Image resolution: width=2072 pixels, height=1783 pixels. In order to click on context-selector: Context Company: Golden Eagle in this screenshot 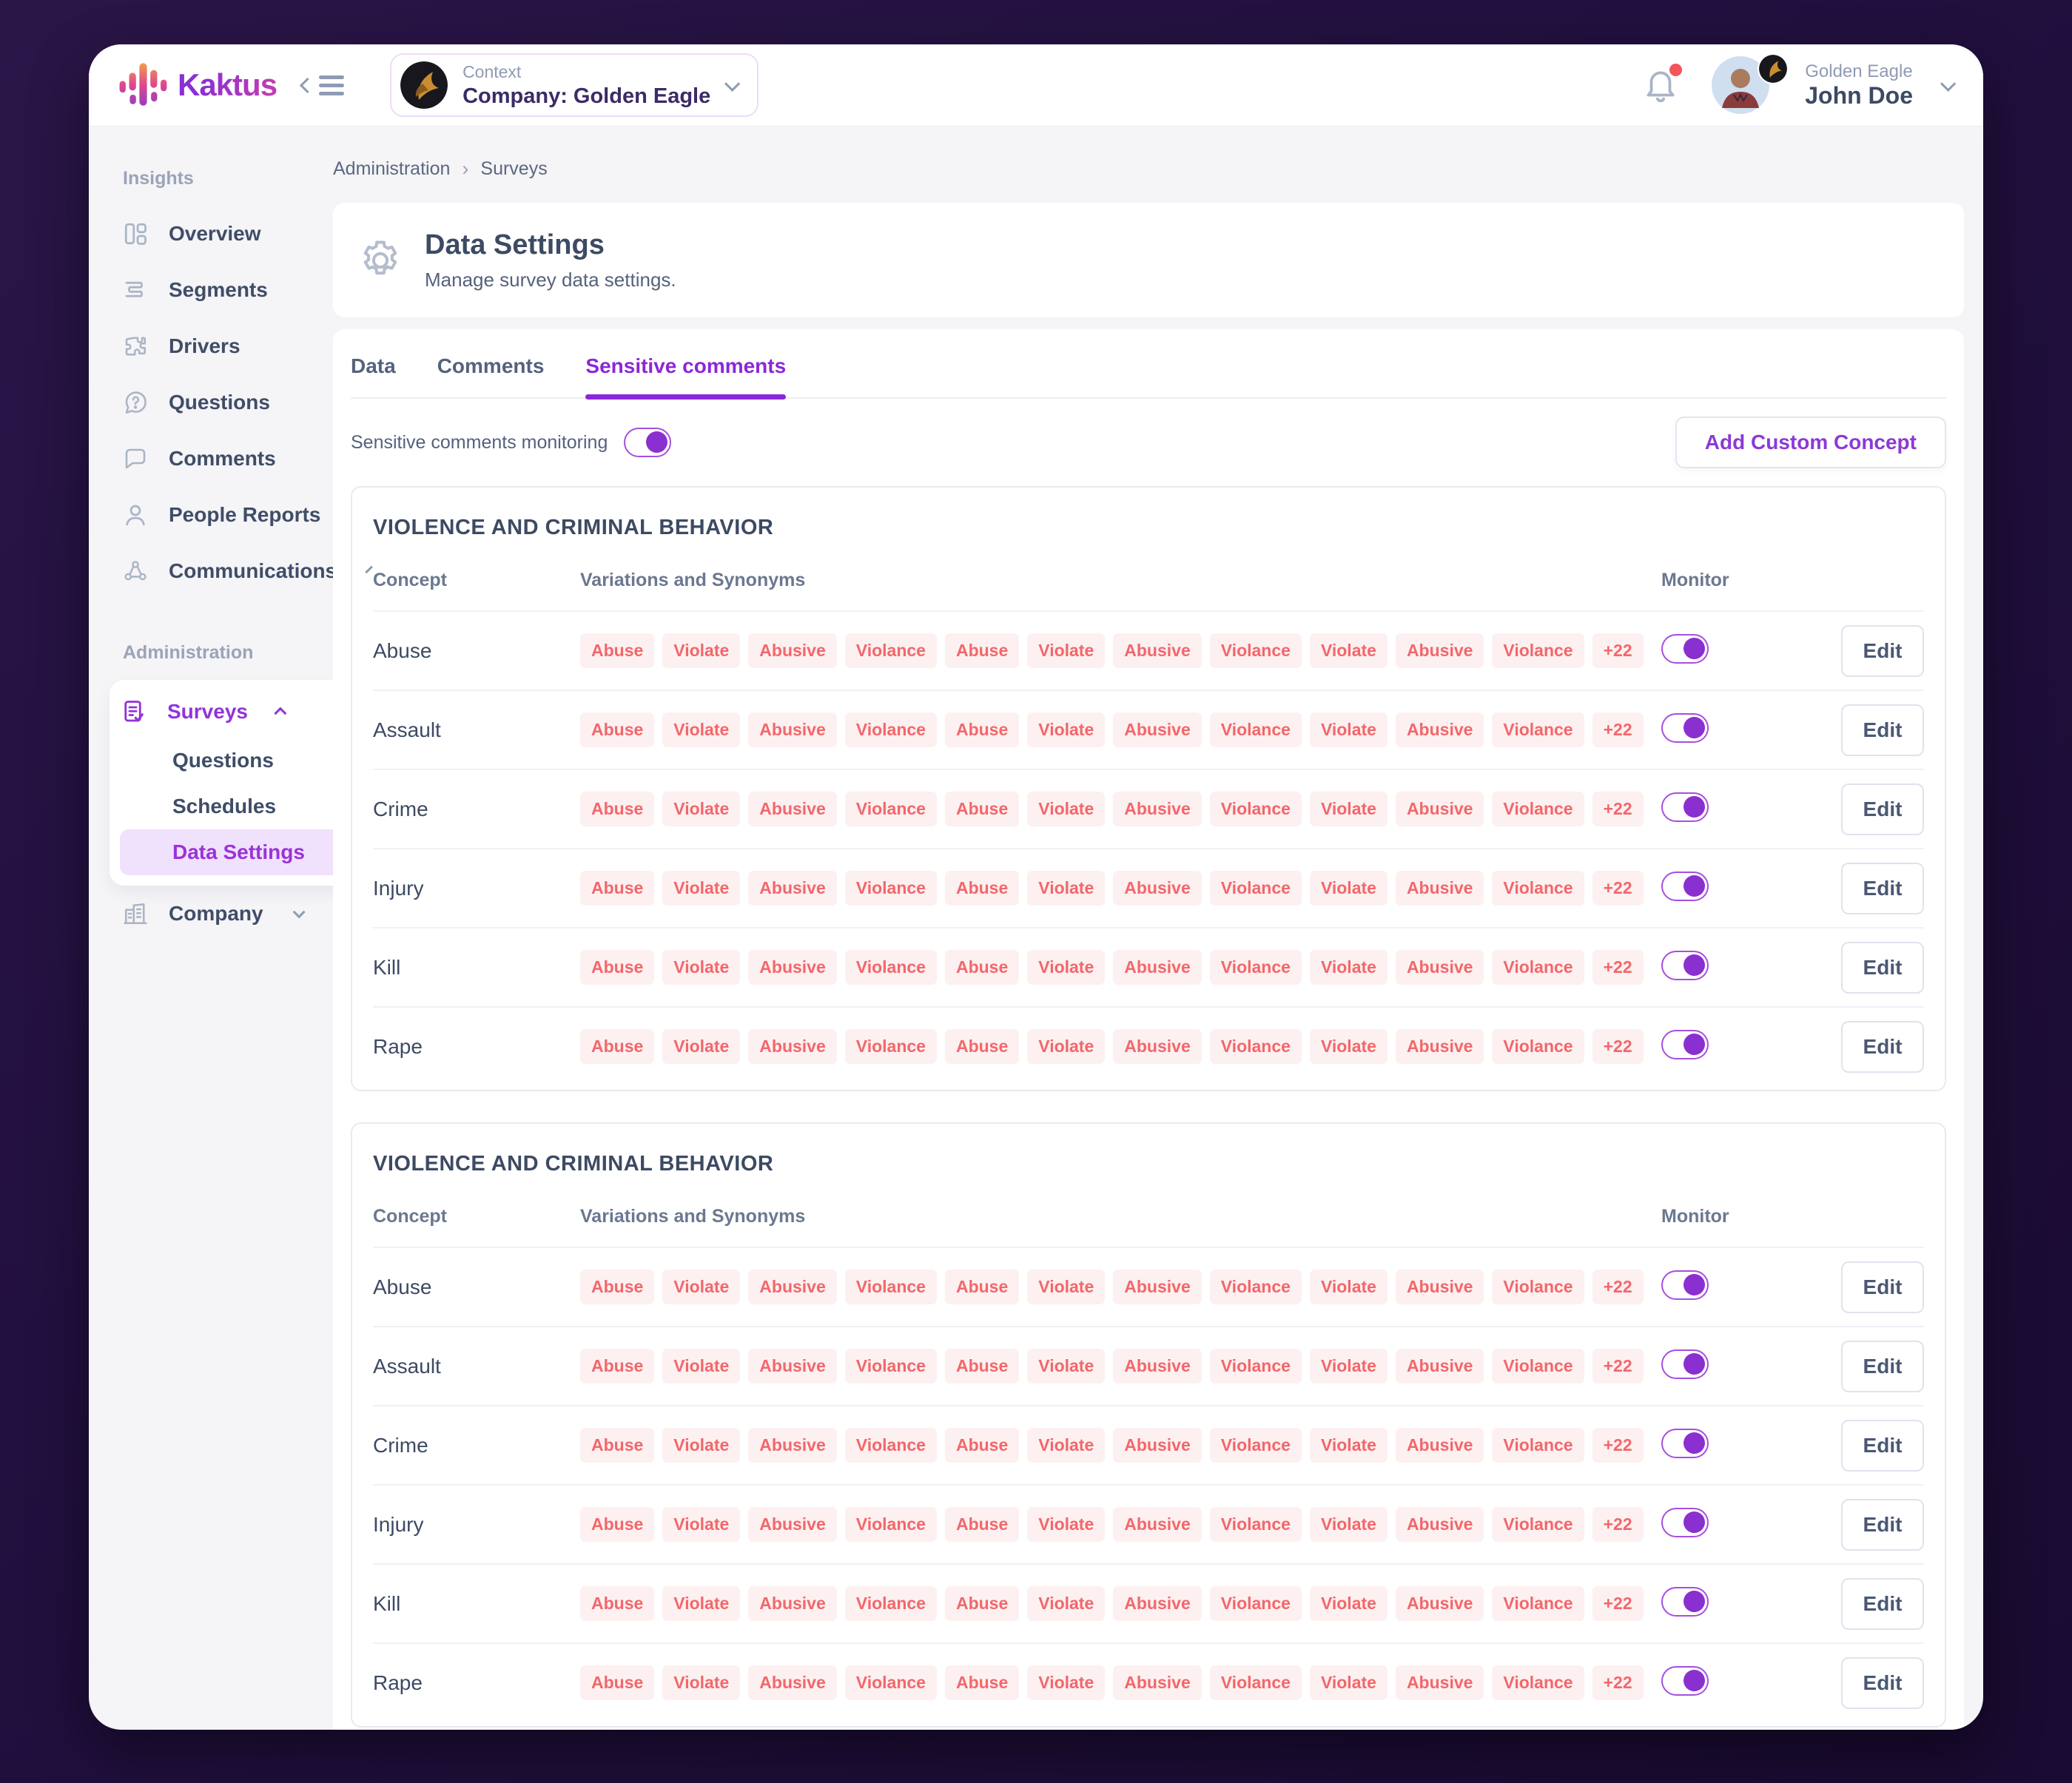, I will do `click(574, 85)`.